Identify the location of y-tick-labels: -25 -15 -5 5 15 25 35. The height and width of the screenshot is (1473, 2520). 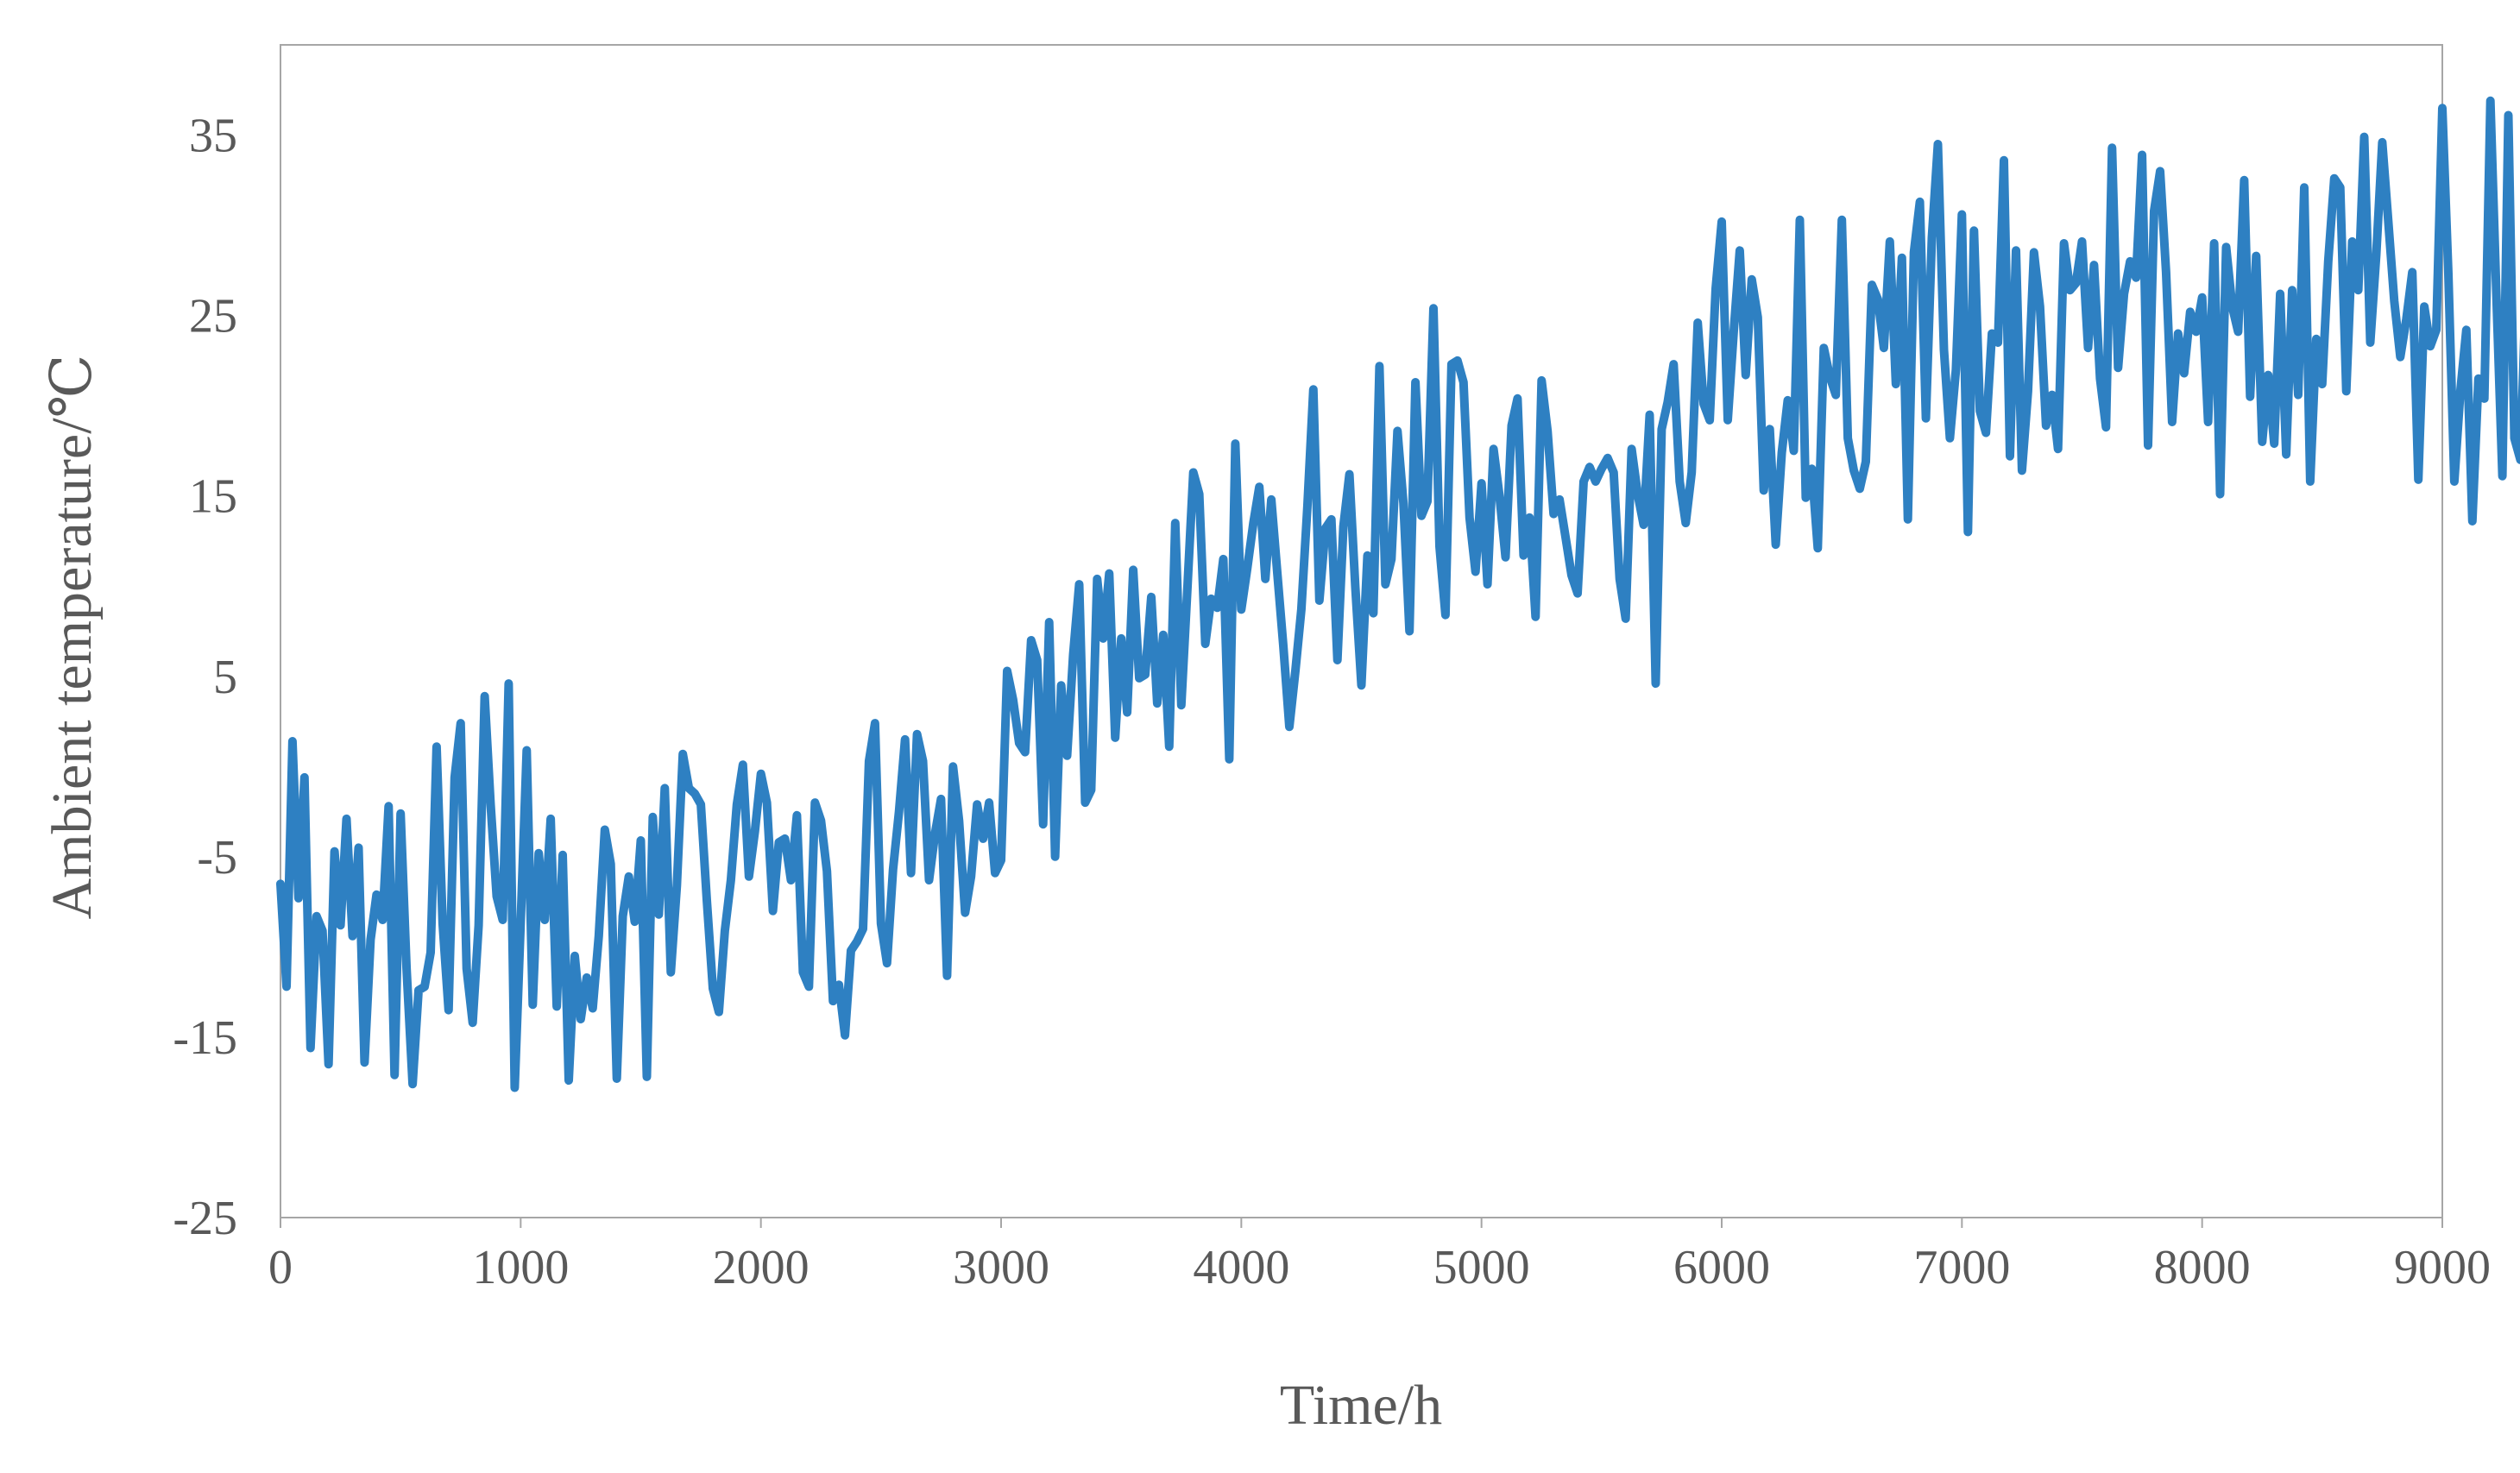
(205, 678).